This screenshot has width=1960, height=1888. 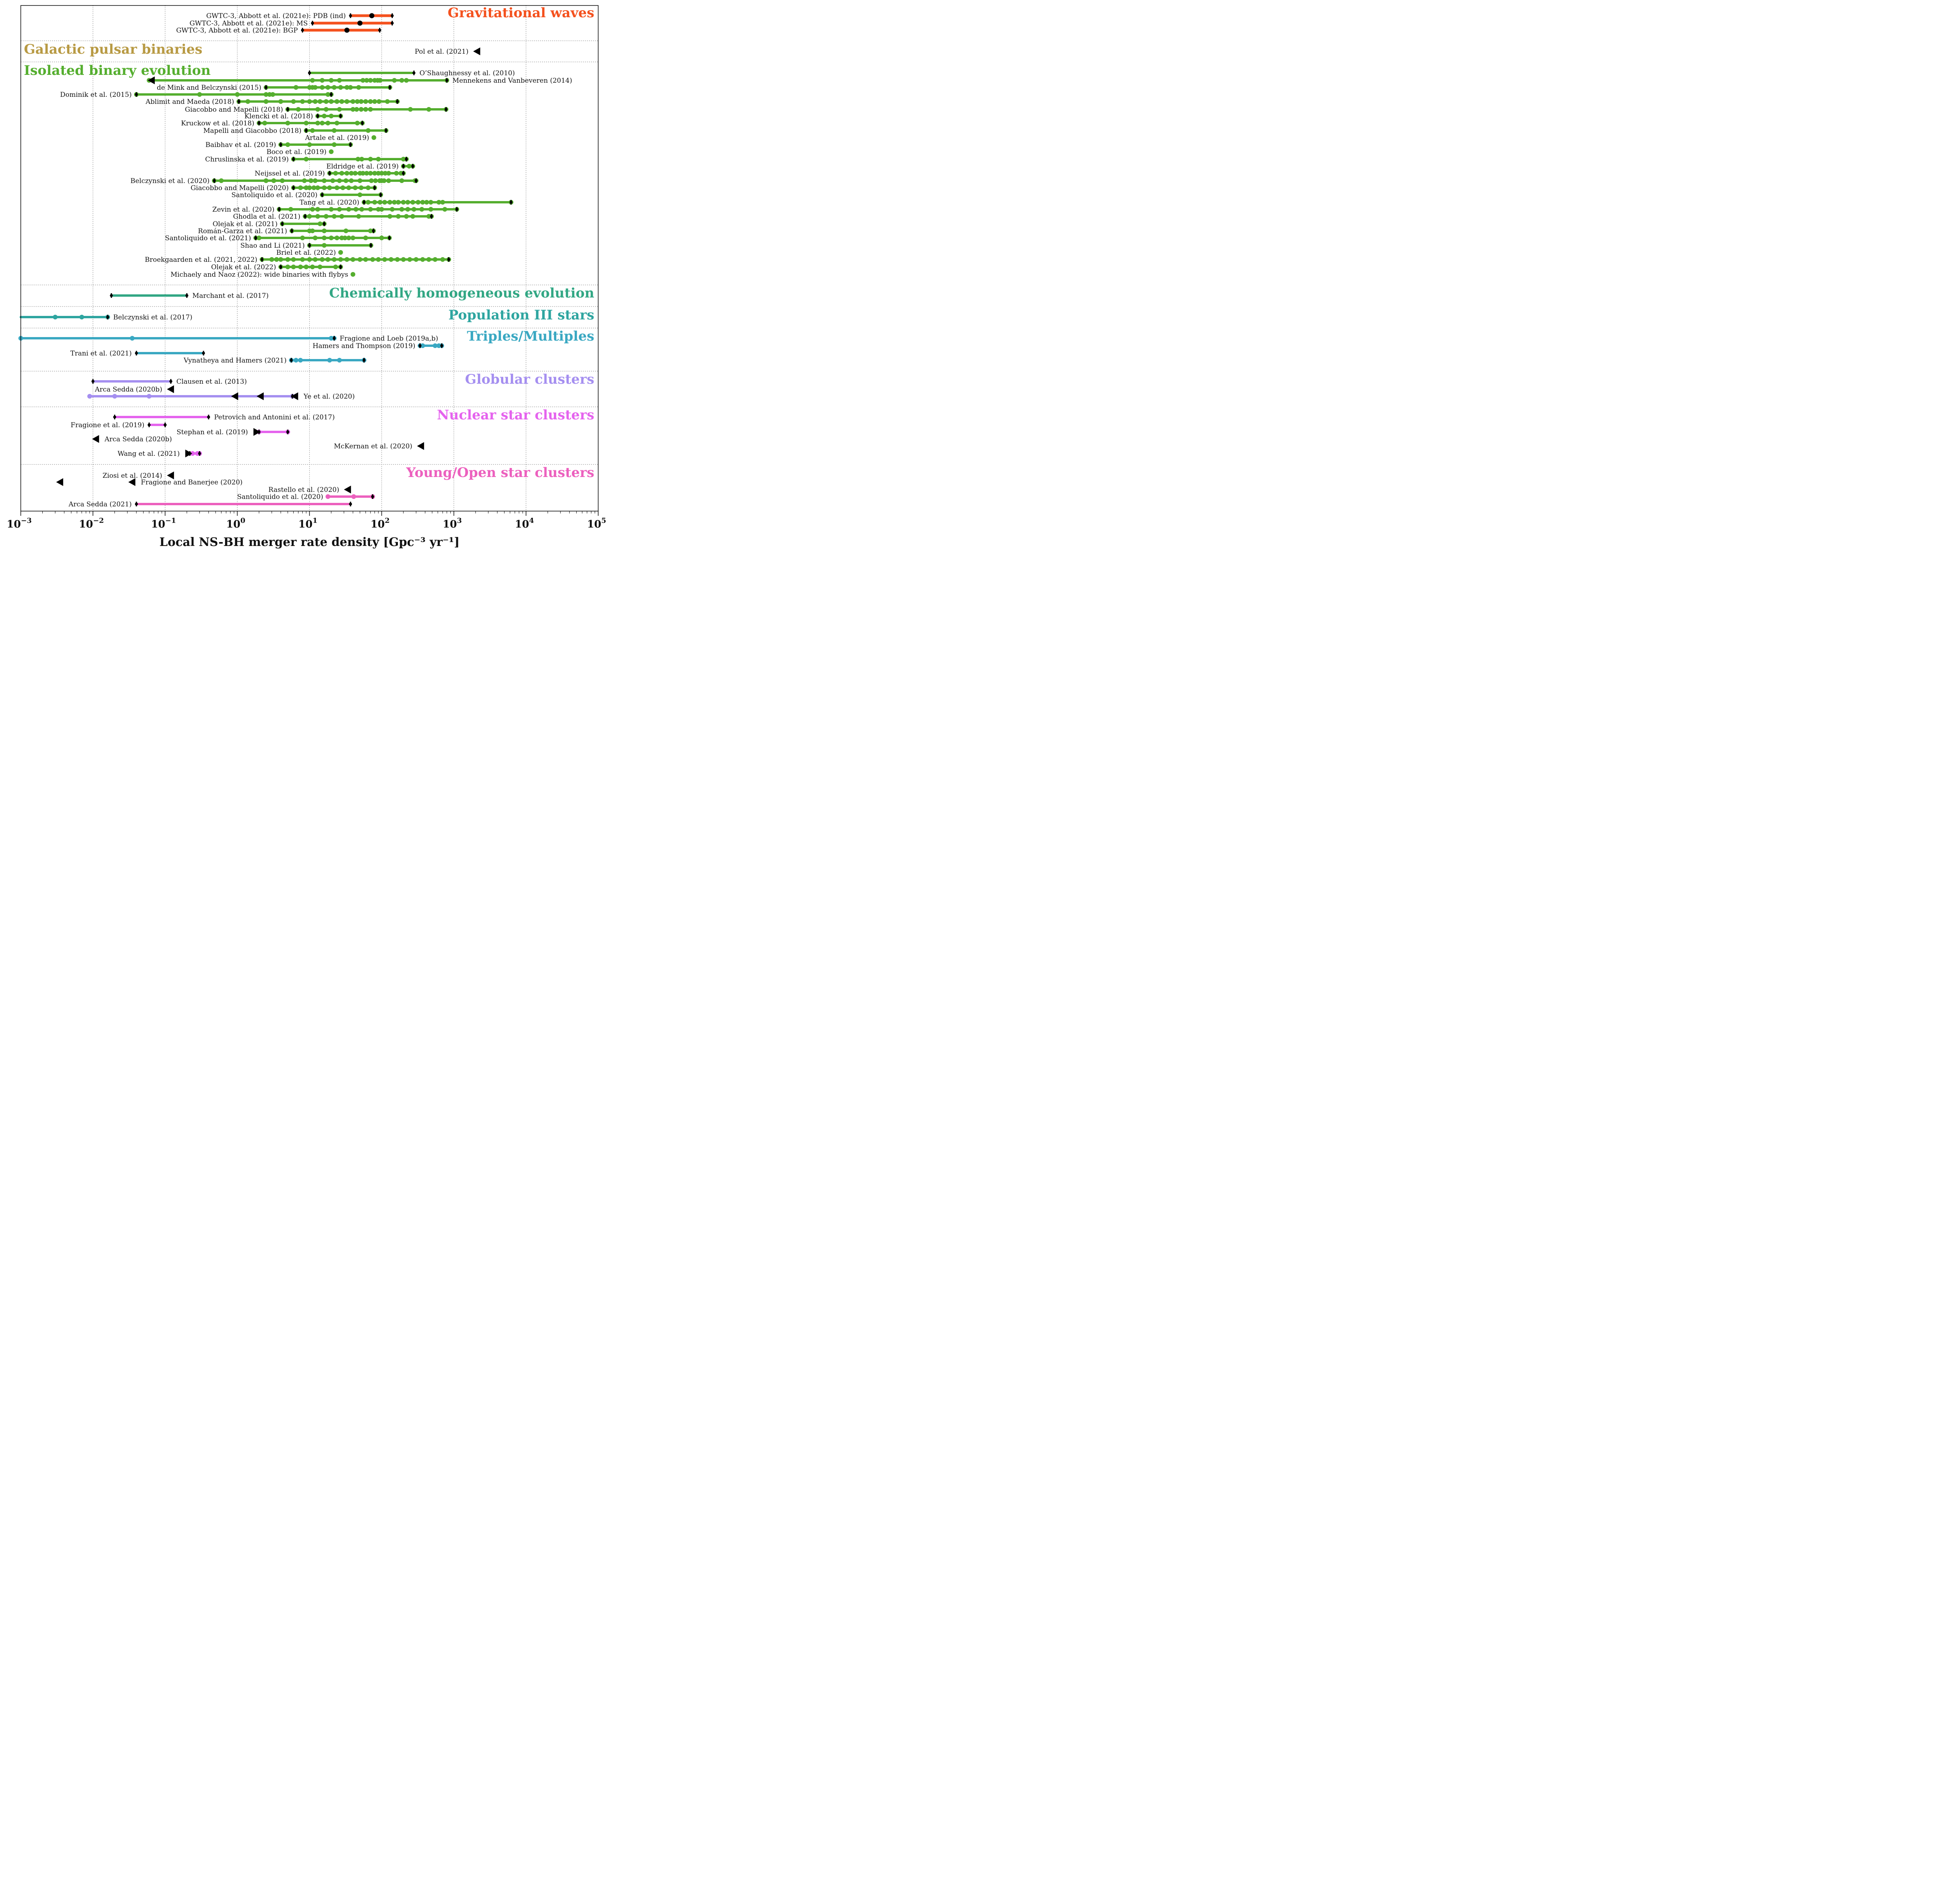 What do you see at coordinates (515, 415) in the screenshot?
I see `category-title-nuclear-star-clusters: Nuclear star clusters` at bounding box center [515, 415].